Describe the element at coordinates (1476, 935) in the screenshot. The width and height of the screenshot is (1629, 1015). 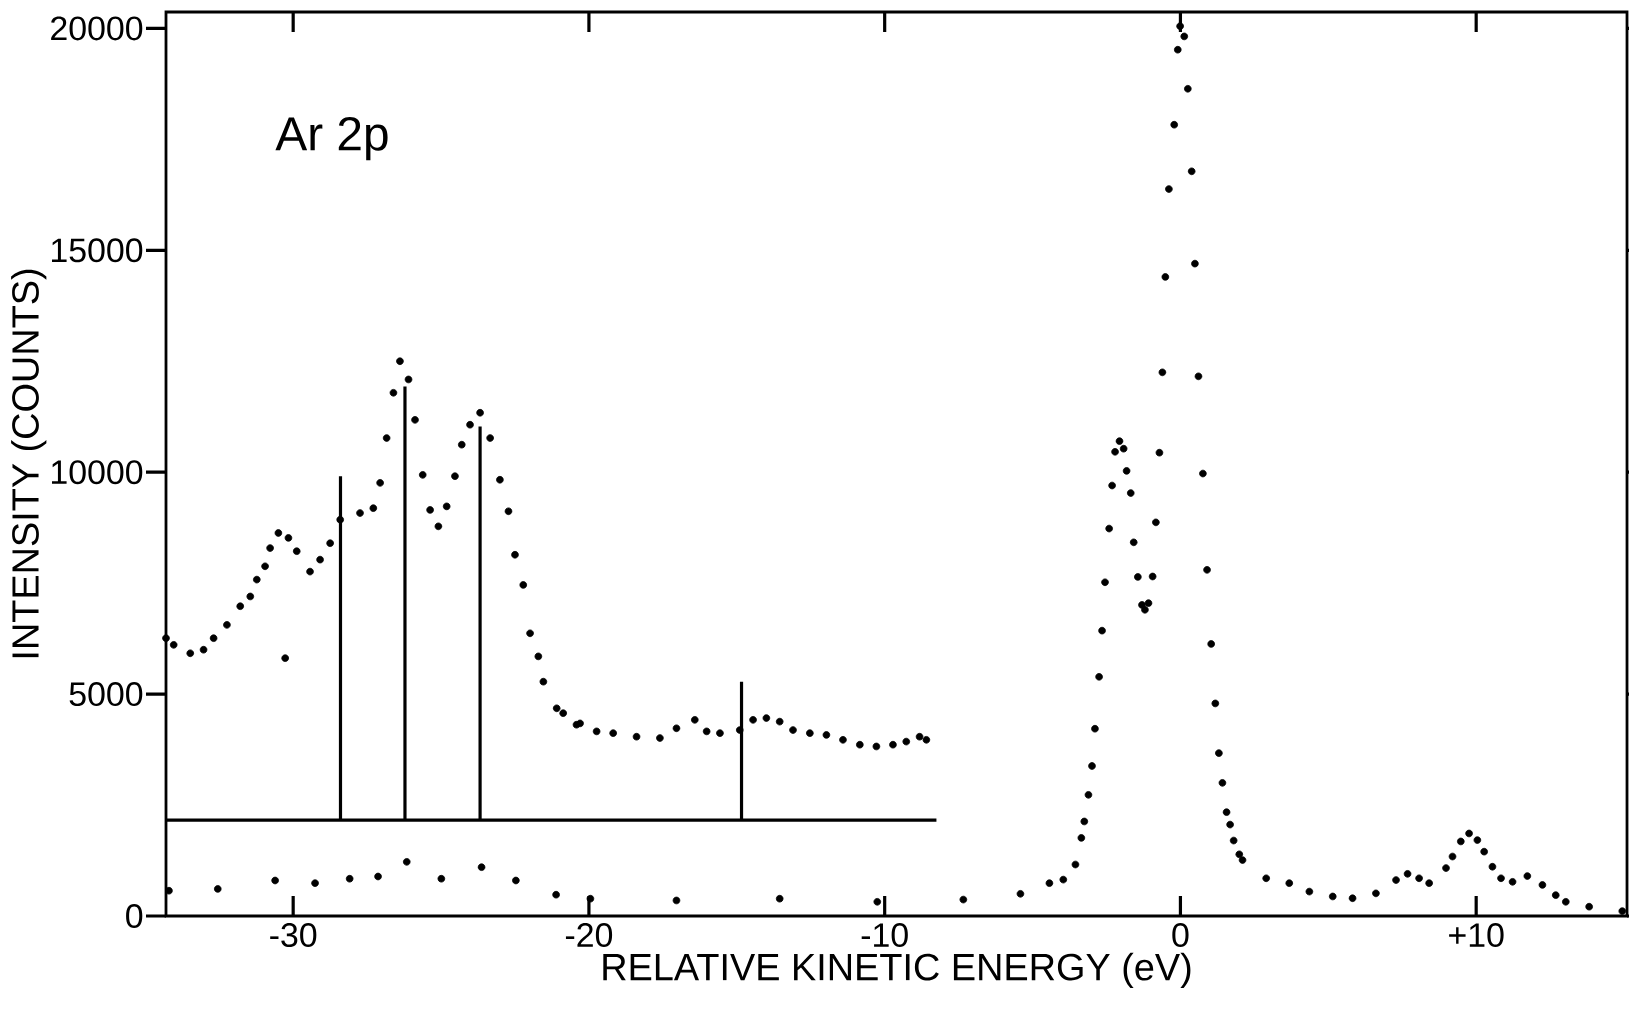
I see `x-tick-label: +10` at that location.